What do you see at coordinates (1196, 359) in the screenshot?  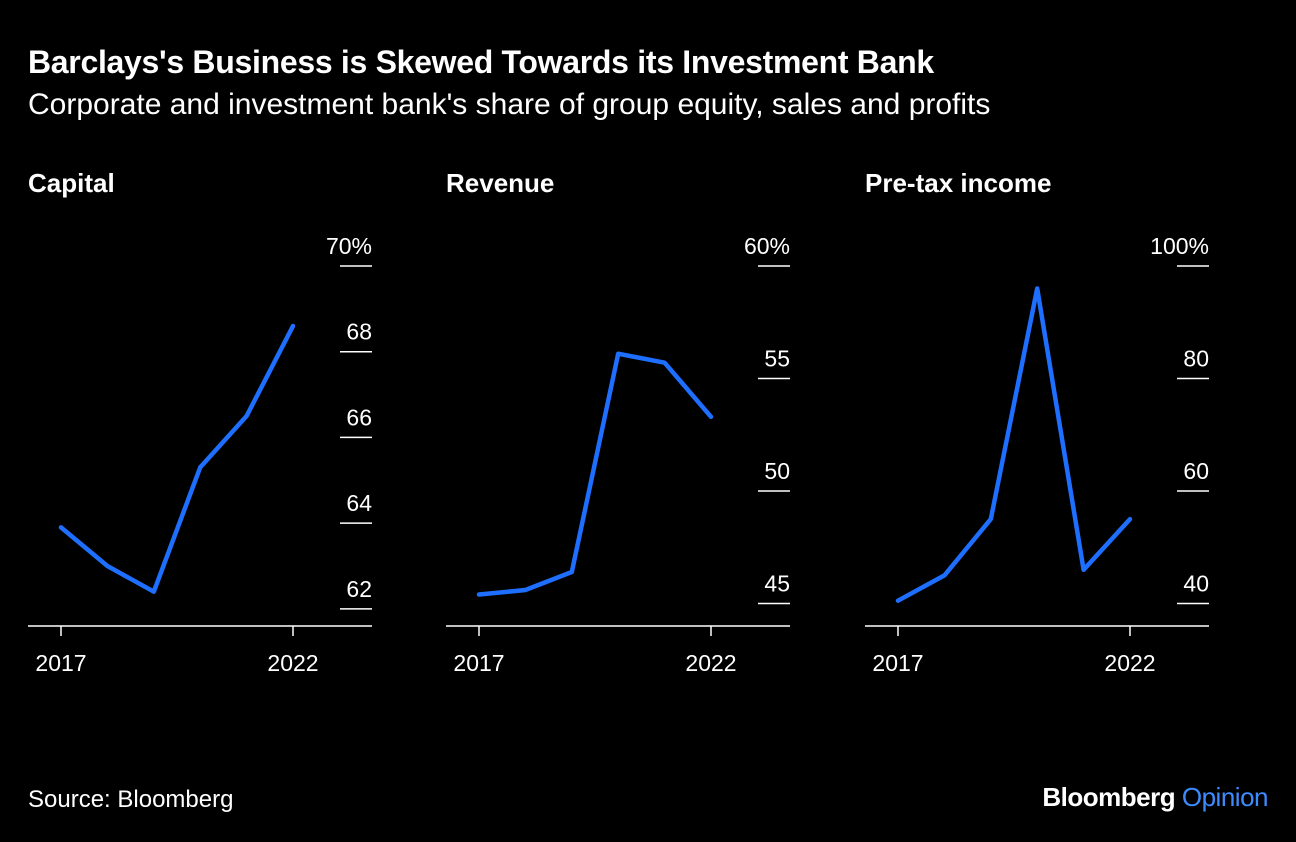 I see `y-tick-label: 80` at bounding box center [1196, 359].